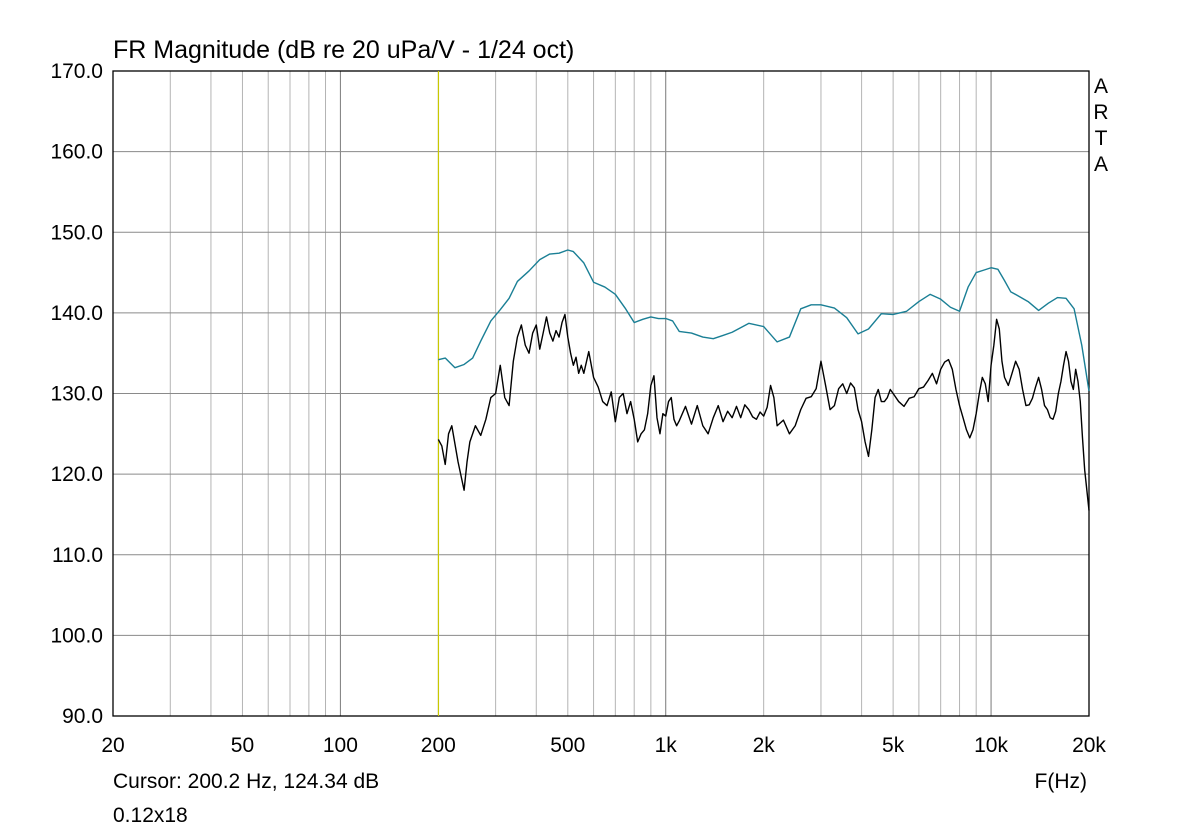 The width and height of the screenshot is (1200, 832). What do you see at coordinates (343, 50) in the screenshot?
I see `chart-title: FR Magnitude (dB re 20 uPa/V - 1/24 oct)` at bounding box center [343, 50].